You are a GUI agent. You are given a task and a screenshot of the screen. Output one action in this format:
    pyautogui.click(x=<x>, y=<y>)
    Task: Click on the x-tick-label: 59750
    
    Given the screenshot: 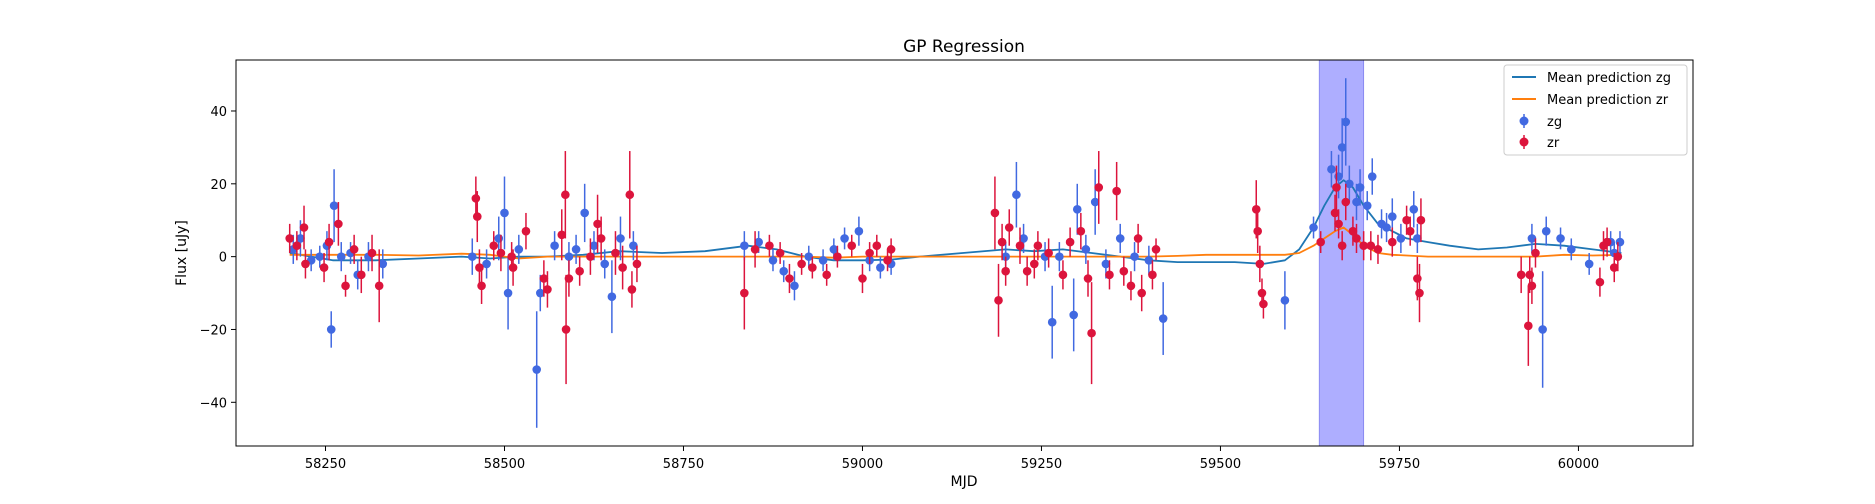 What is the action you would take?
    pyautogui.click(x=1399, y=464)
    